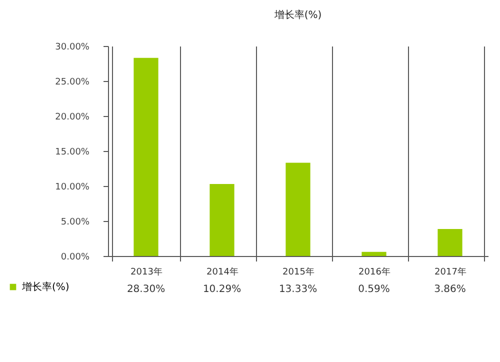  Describe the element at coordinates (222, 289) in the screenshot. I see `data-label: 10.29%` at that location.